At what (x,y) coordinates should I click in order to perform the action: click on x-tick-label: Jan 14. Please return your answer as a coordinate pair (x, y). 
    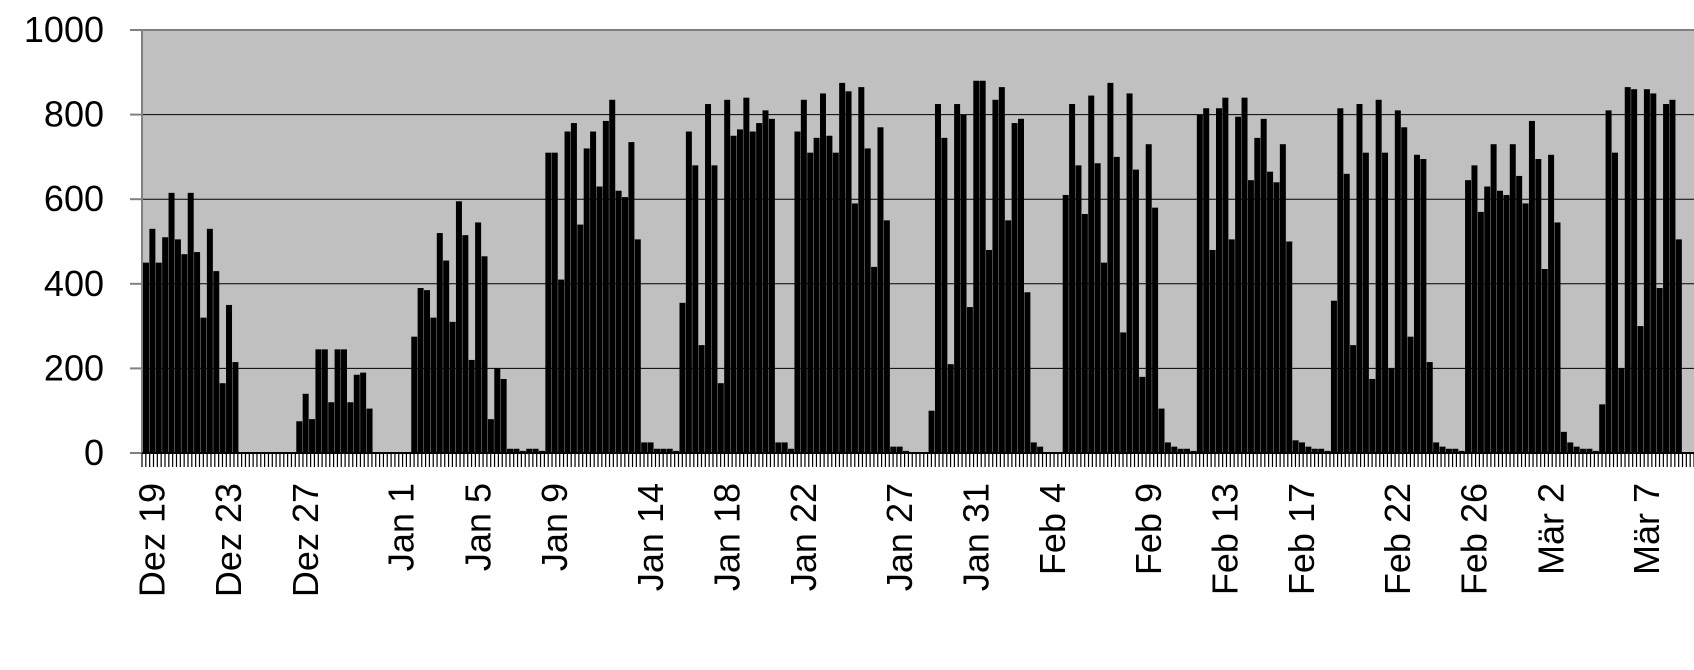
    Looking at the image, I should click on (650, 537).